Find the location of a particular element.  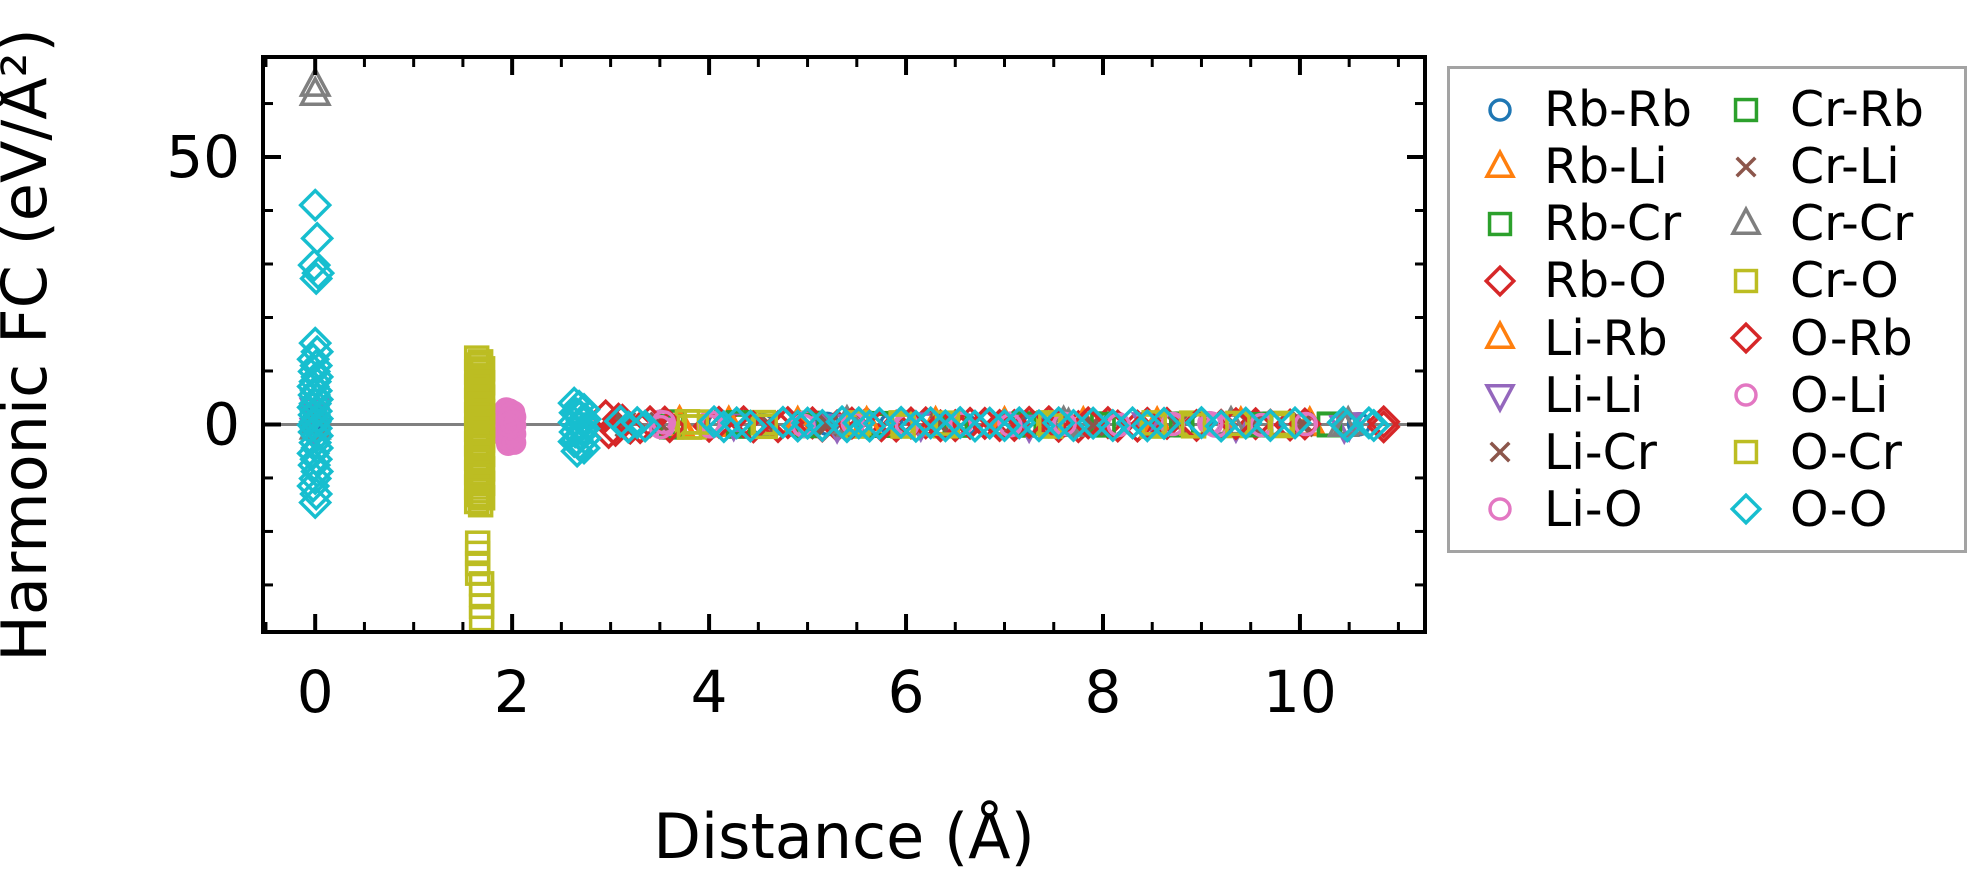

legend-item-Li-Rb: Li-Rb is located at coordinates (1603, 338).